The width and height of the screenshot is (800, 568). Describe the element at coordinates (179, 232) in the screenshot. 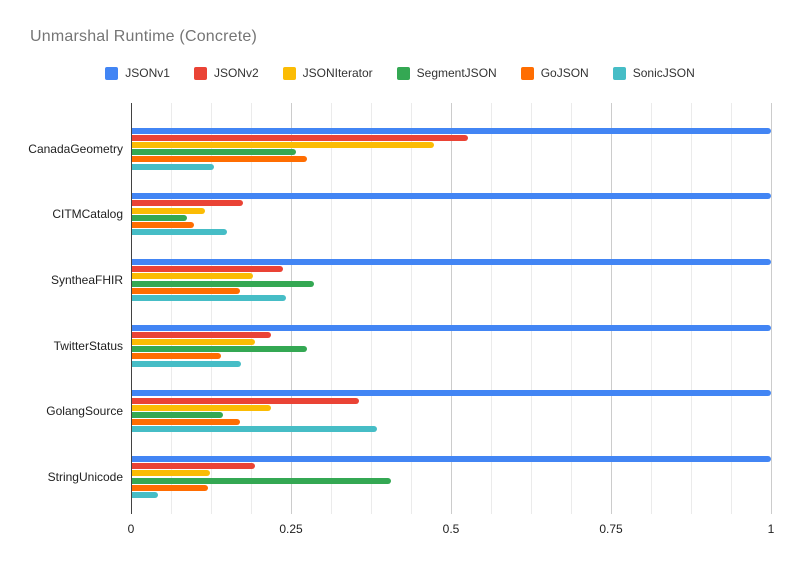

I see `bar-CITMCatalog-SonicJSON` at that location.